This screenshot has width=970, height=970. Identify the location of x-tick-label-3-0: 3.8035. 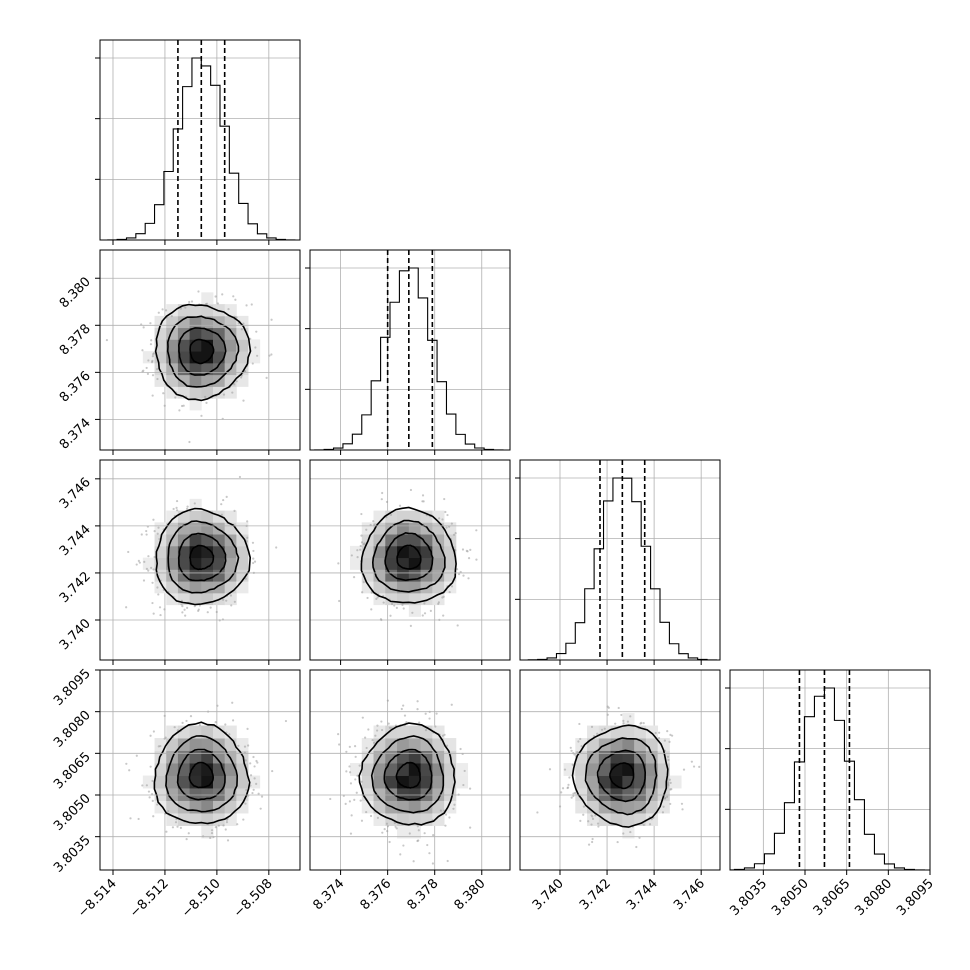
(748, 897).